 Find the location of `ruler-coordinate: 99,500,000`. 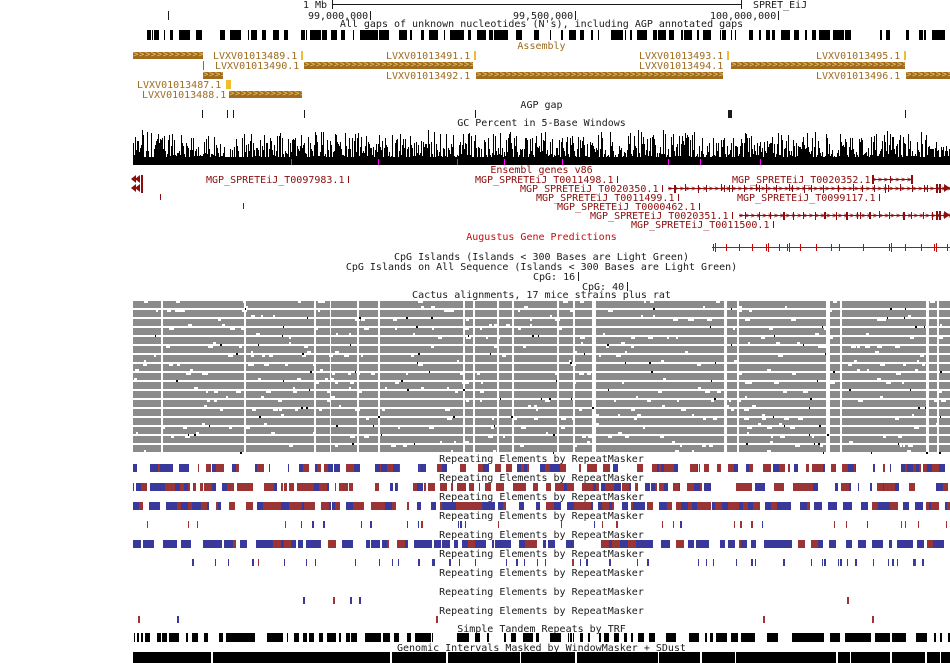

ruler-coordinate: 99,500,000 is located at coordinates (543, 16).